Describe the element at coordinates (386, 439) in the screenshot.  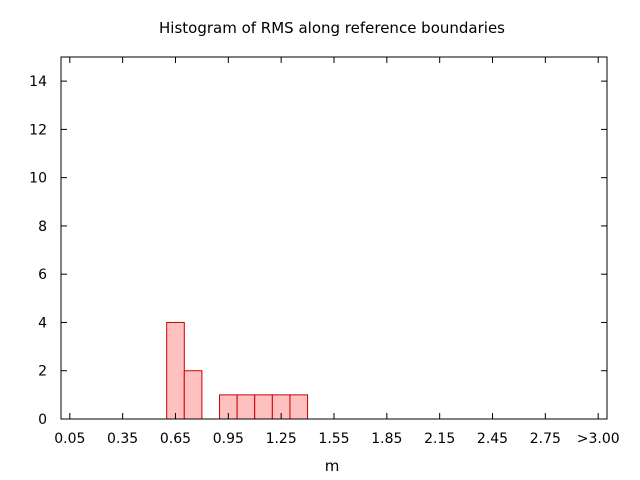
I see `x-tick-label: 1.85` at that location.